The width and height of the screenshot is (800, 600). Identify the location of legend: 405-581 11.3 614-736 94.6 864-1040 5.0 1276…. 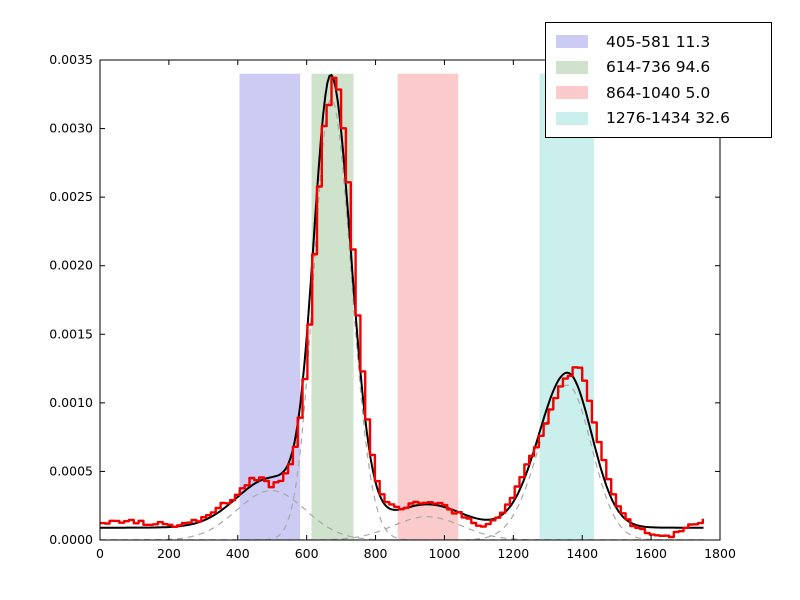
(658, 80).